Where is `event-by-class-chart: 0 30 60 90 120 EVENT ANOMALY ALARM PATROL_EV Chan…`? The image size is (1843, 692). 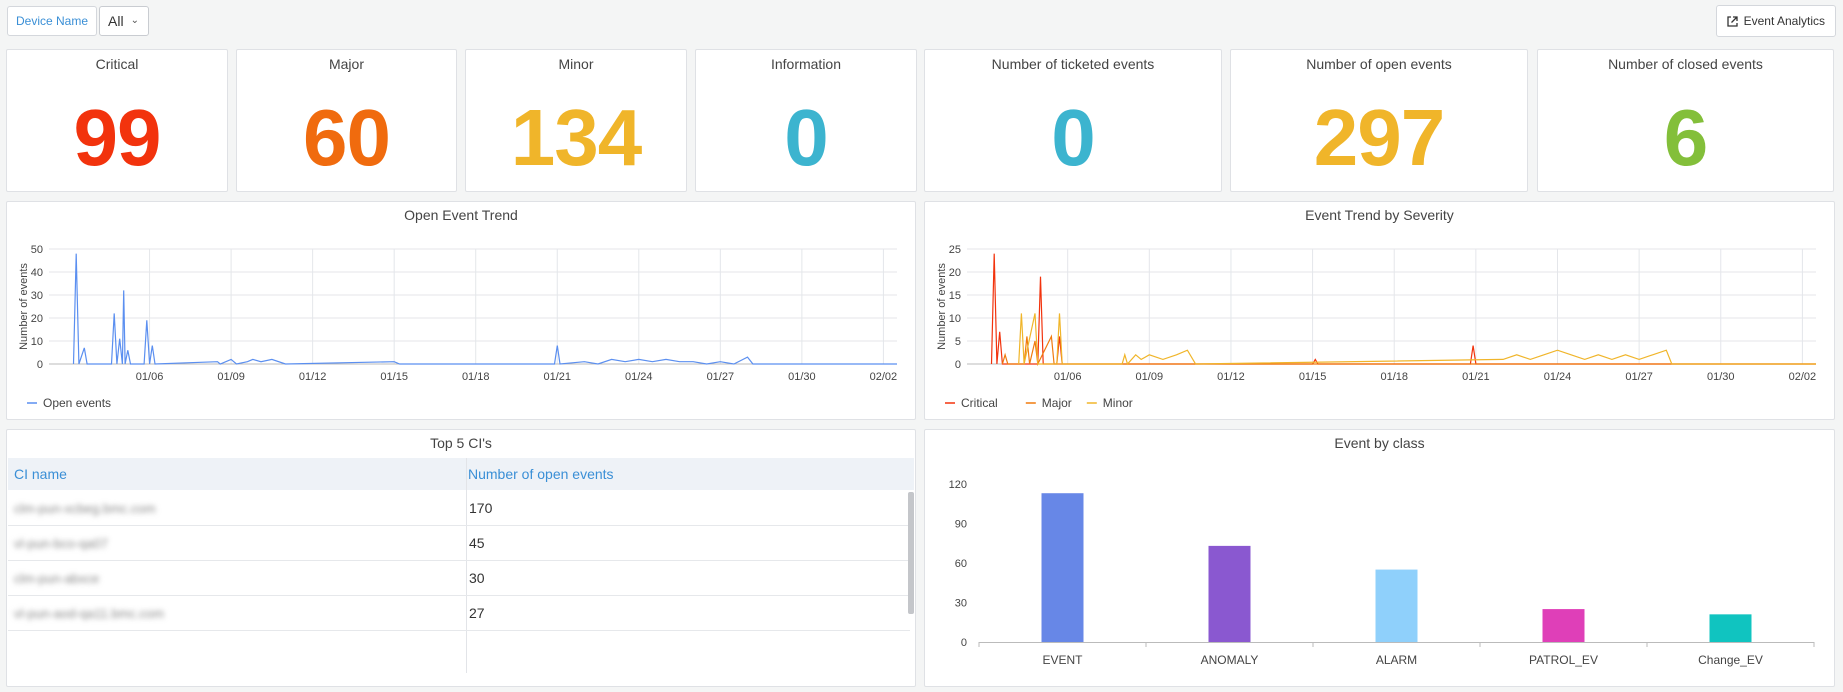
event-by-class-chart: 0 30 60 90 120 EVENT ANOMALY ALARM PATROL_EV Chan… is located at coordinates (1382, 573).